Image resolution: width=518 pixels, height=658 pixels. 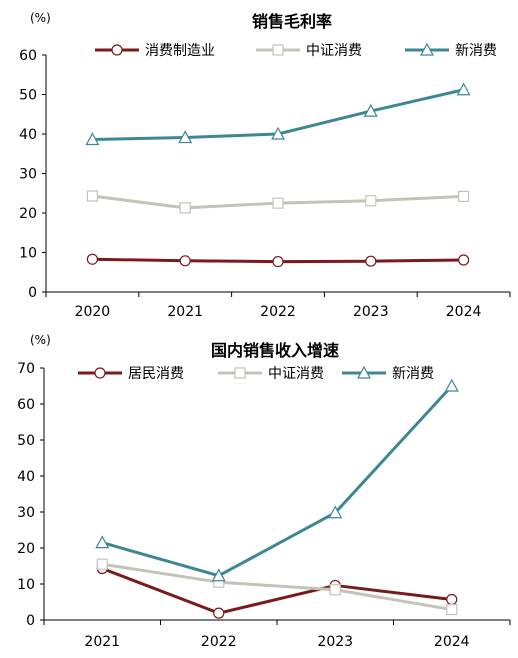 I want to click on legend-item: 居民消费, so click(x=131, y=374).